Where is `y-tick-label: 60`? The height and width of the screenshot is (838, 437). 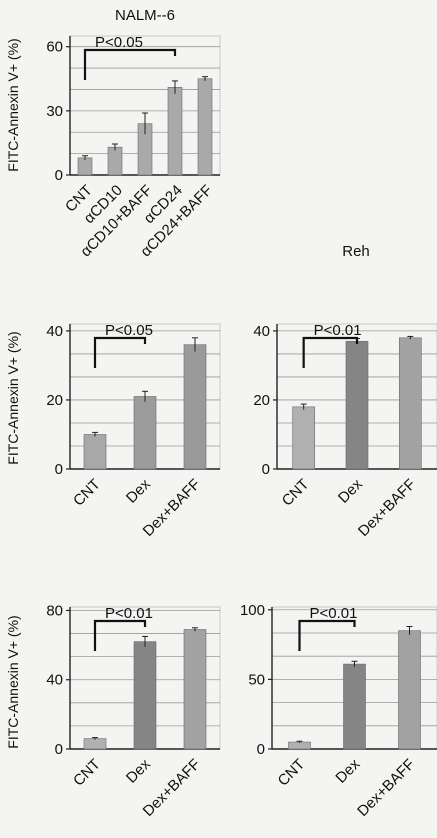 y-tick-label: 60 is located at coordinates (54, 47).